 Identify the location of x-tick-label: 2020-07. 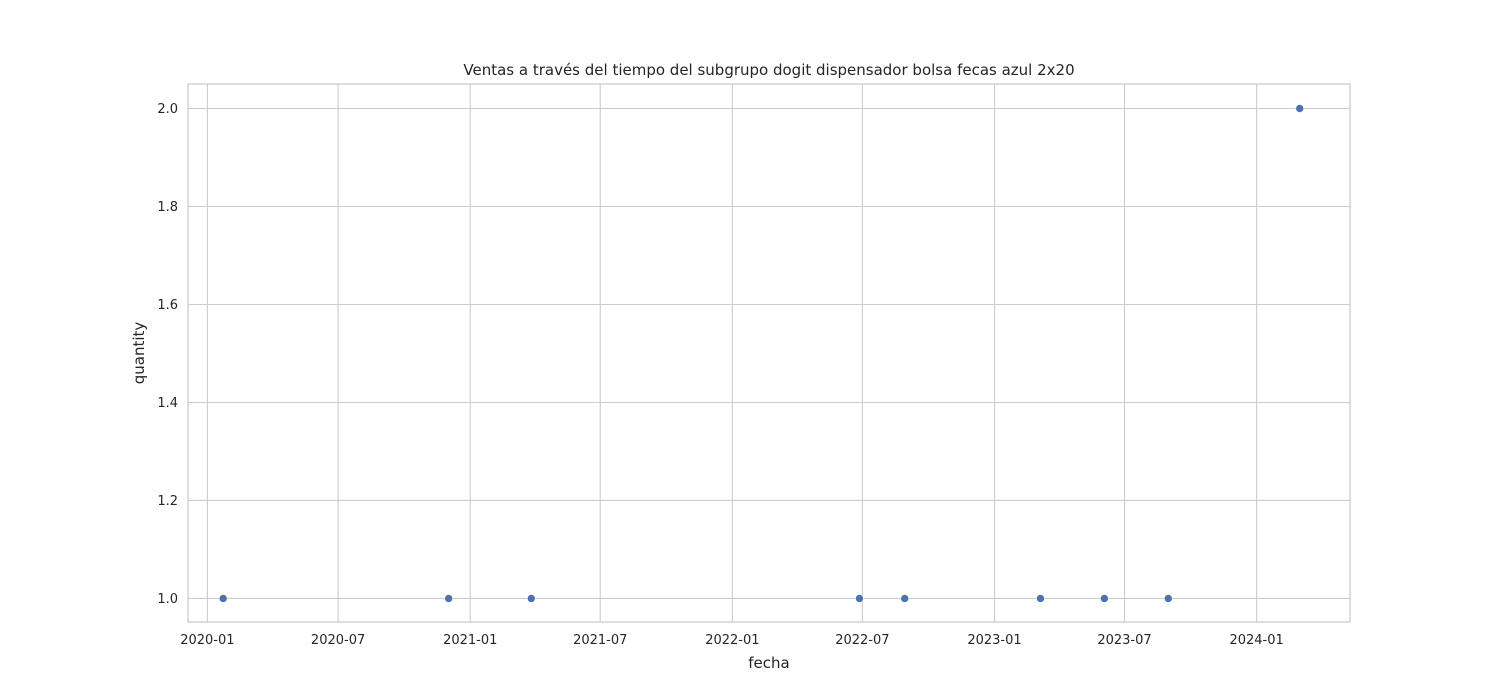
(338, 640).